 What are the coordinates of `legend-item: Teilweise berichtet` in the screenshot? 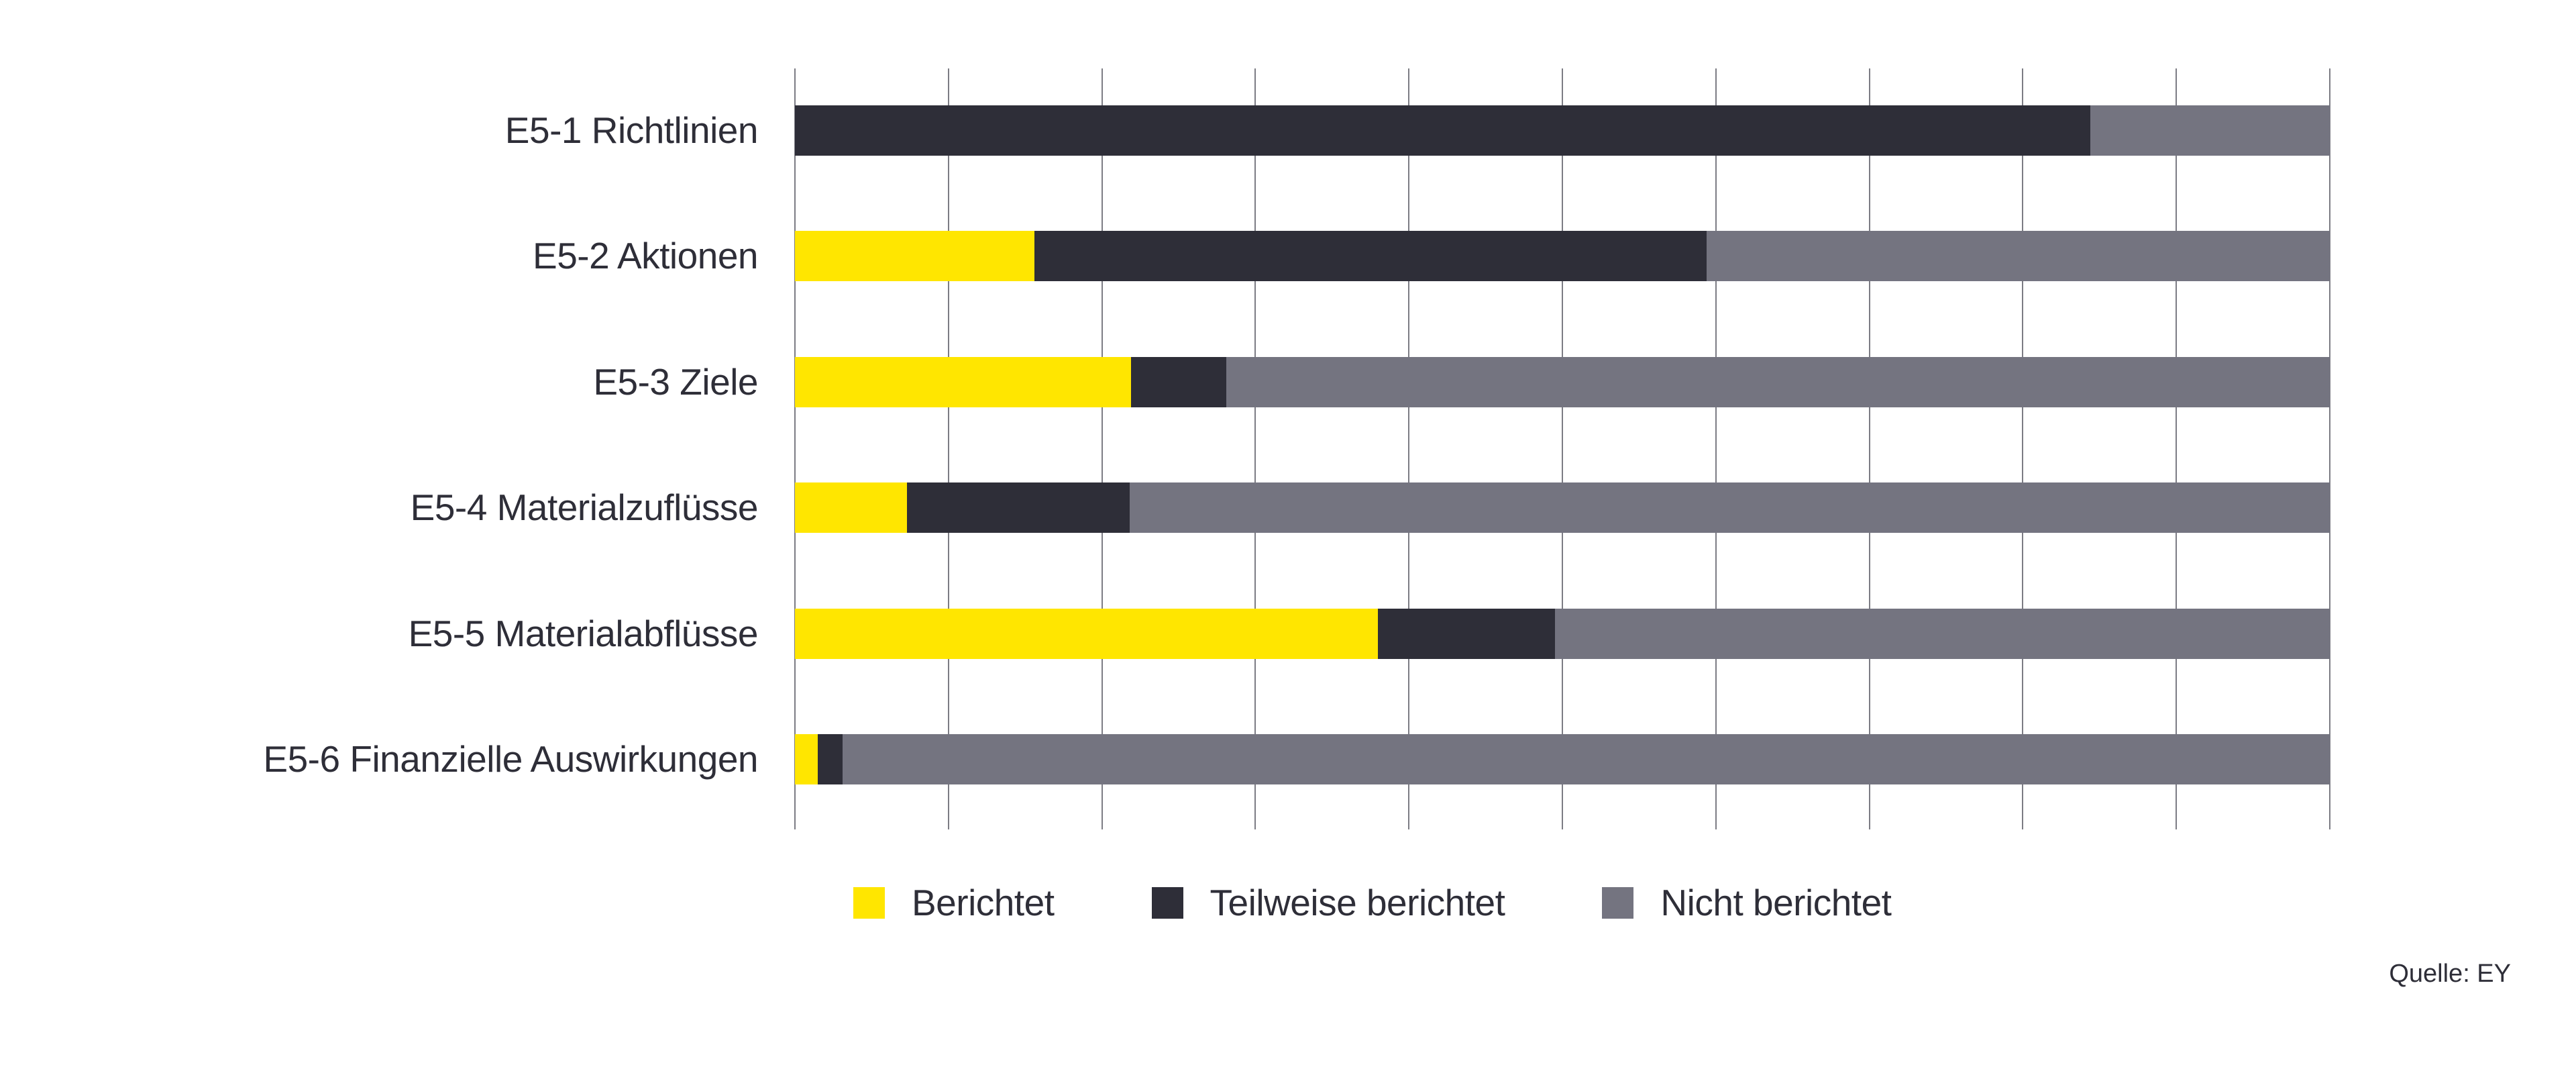 It's located at (1328, 902).